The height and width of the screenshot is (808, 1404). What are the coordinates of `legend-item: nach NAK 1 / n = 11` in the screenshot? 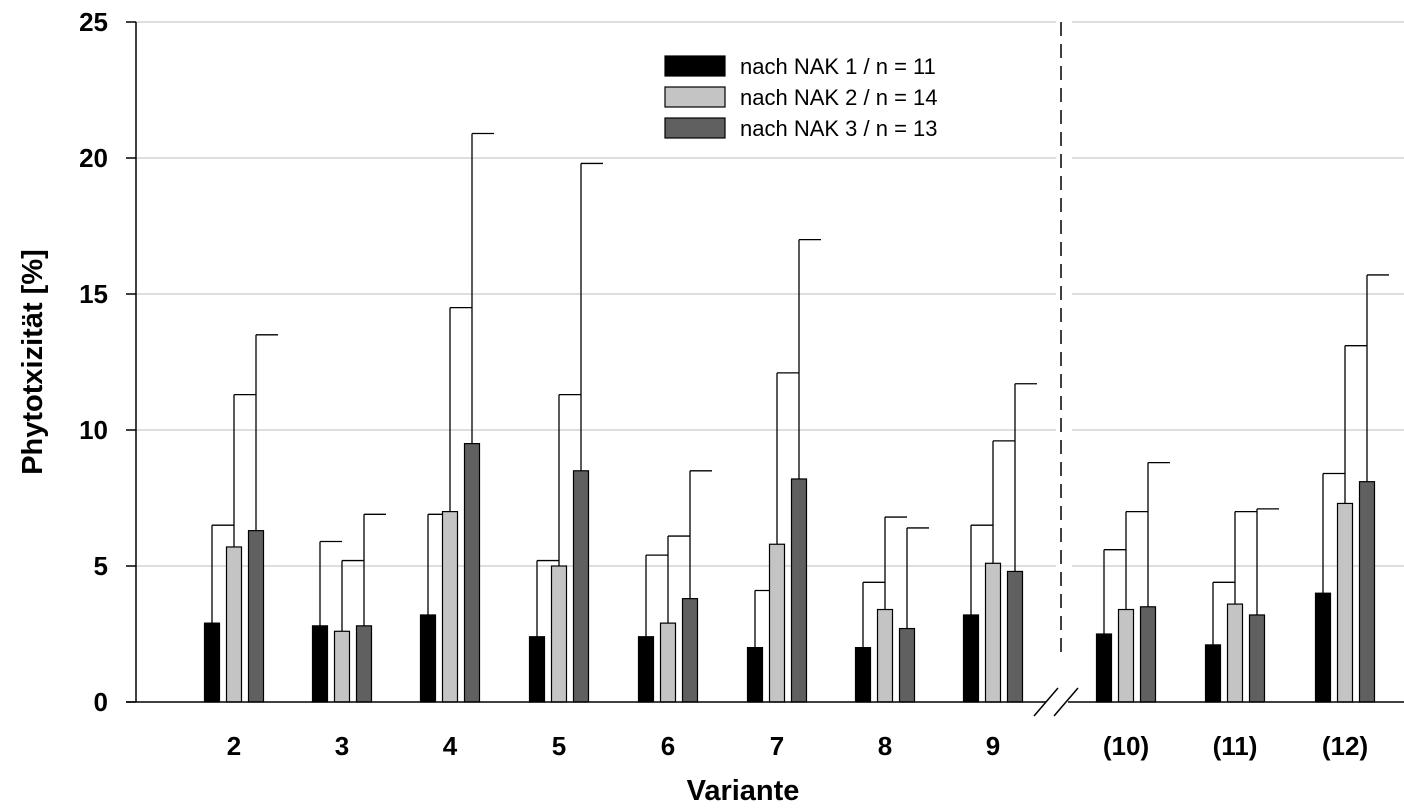 It's located at (800, 66).